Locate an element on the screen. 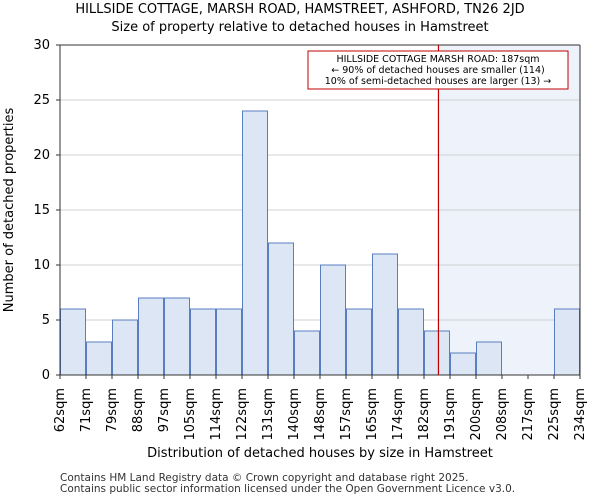 The image size is (600, 500). y-tick-label: 15 is located at coordinates (41, 210).